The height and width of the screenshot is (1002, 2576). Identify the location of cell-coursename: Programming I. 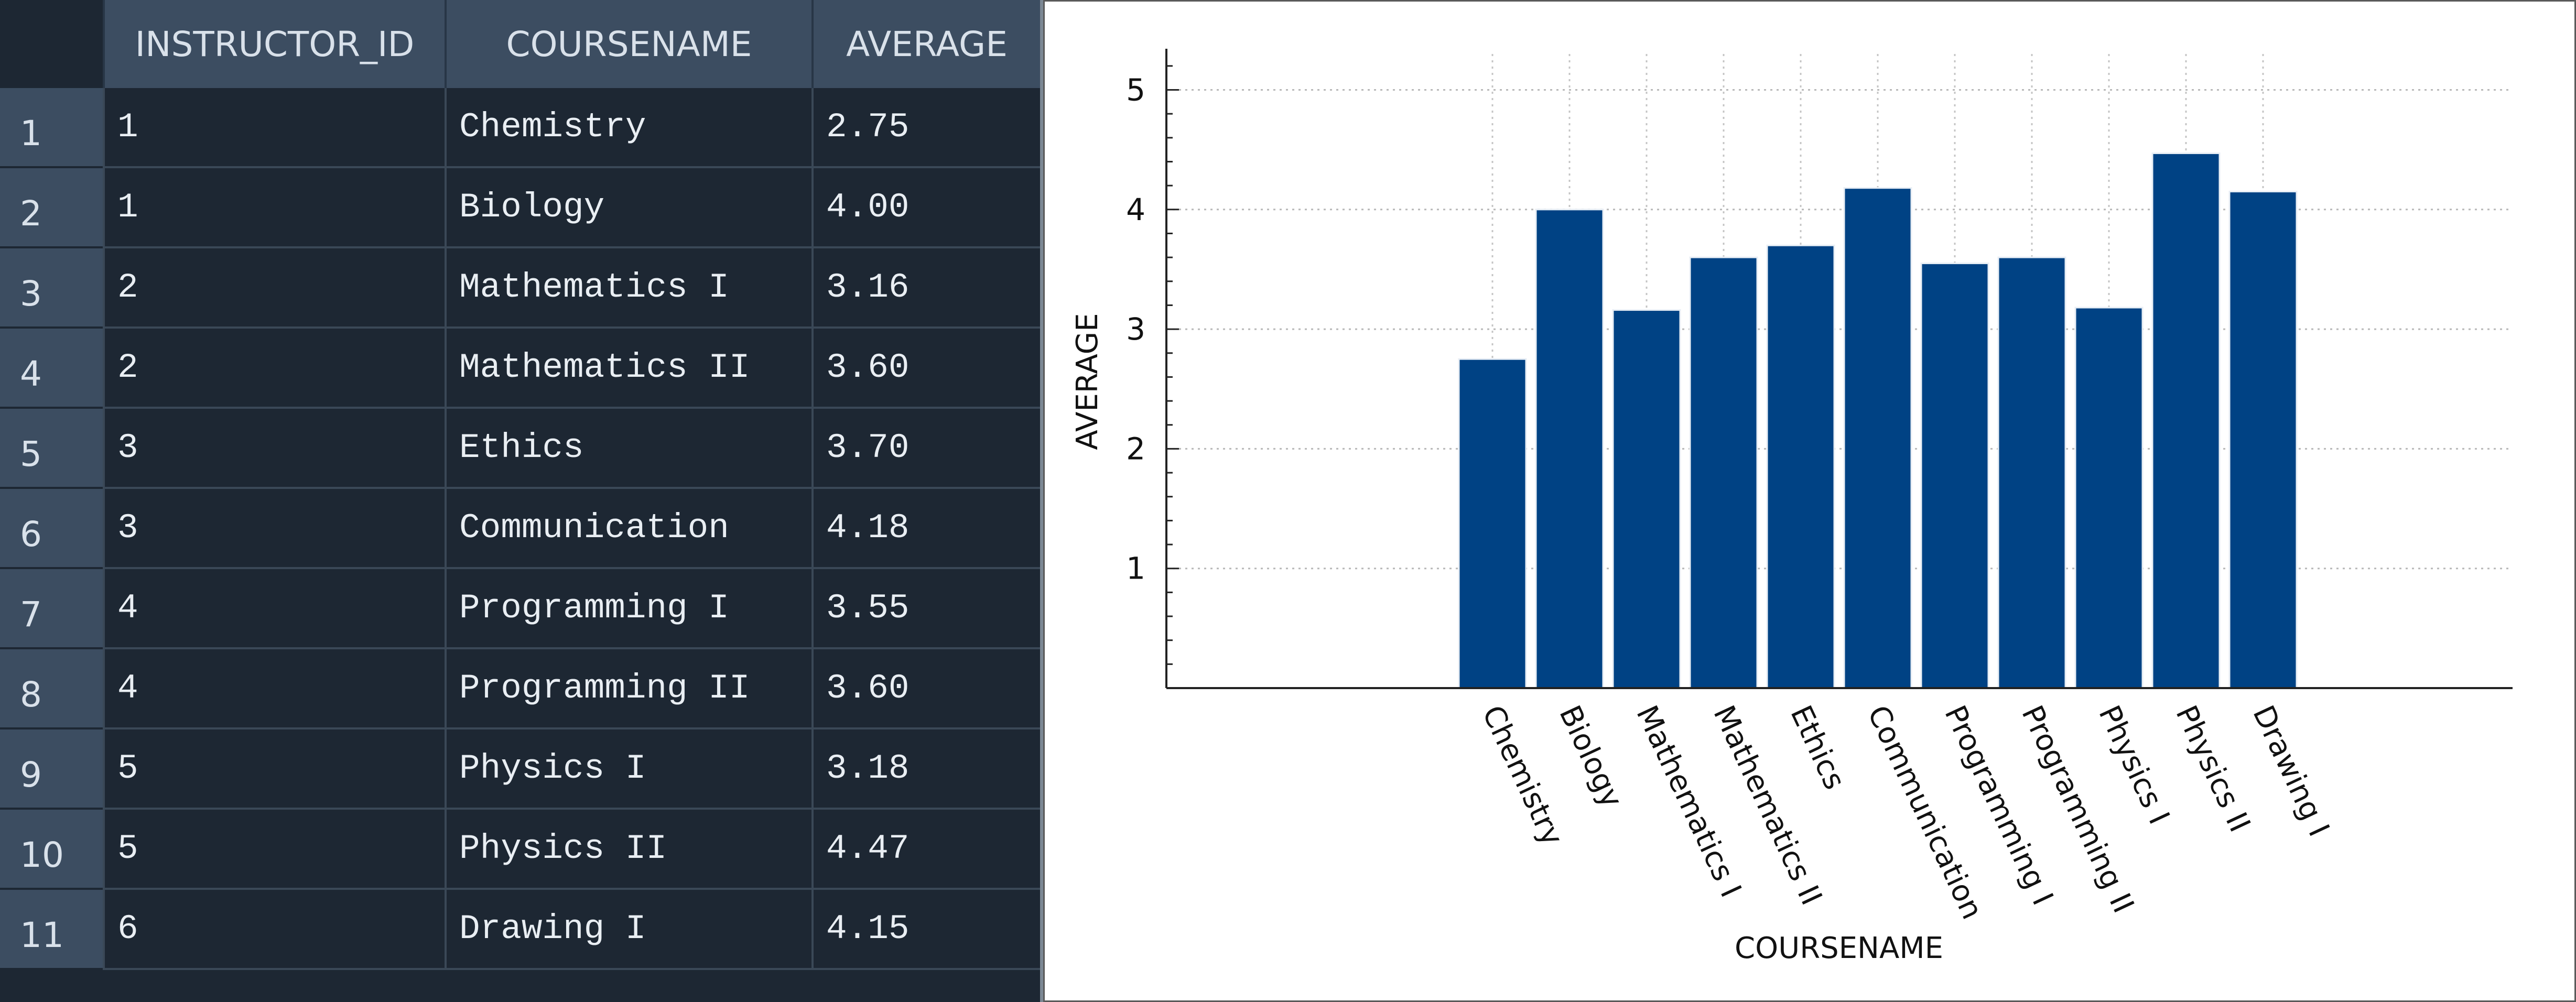
(628, 609).